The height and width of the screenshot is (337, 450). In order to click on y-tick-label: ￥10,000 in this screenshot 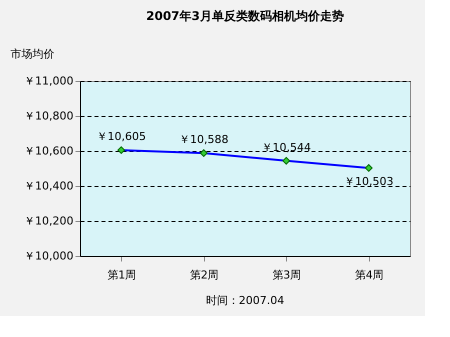, I will do `click(49, 256)`.